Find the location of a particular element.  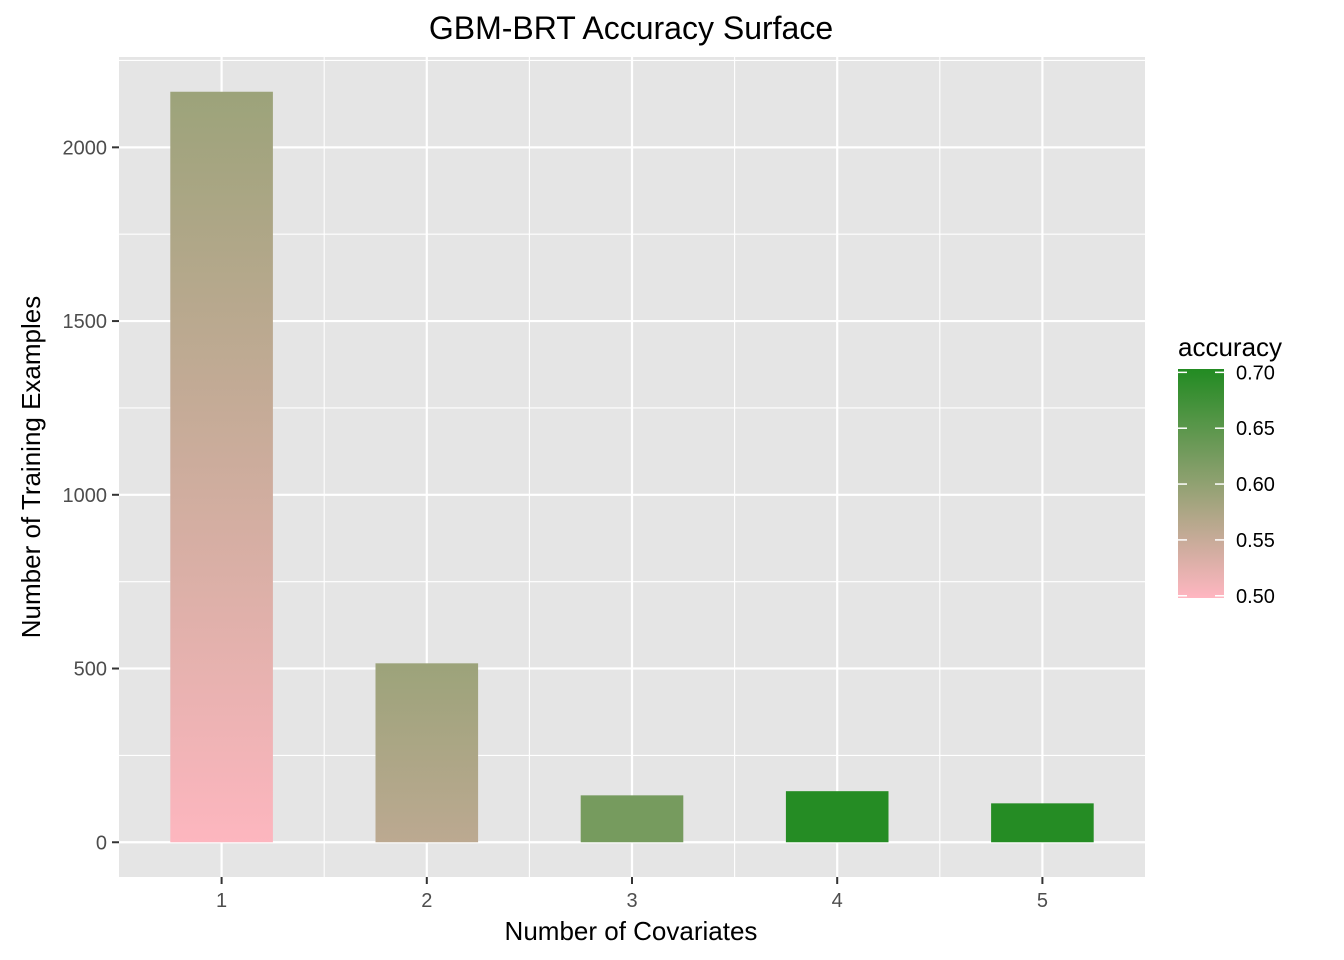

y-tick-label: 1500 is located at coordinates (85, 322).